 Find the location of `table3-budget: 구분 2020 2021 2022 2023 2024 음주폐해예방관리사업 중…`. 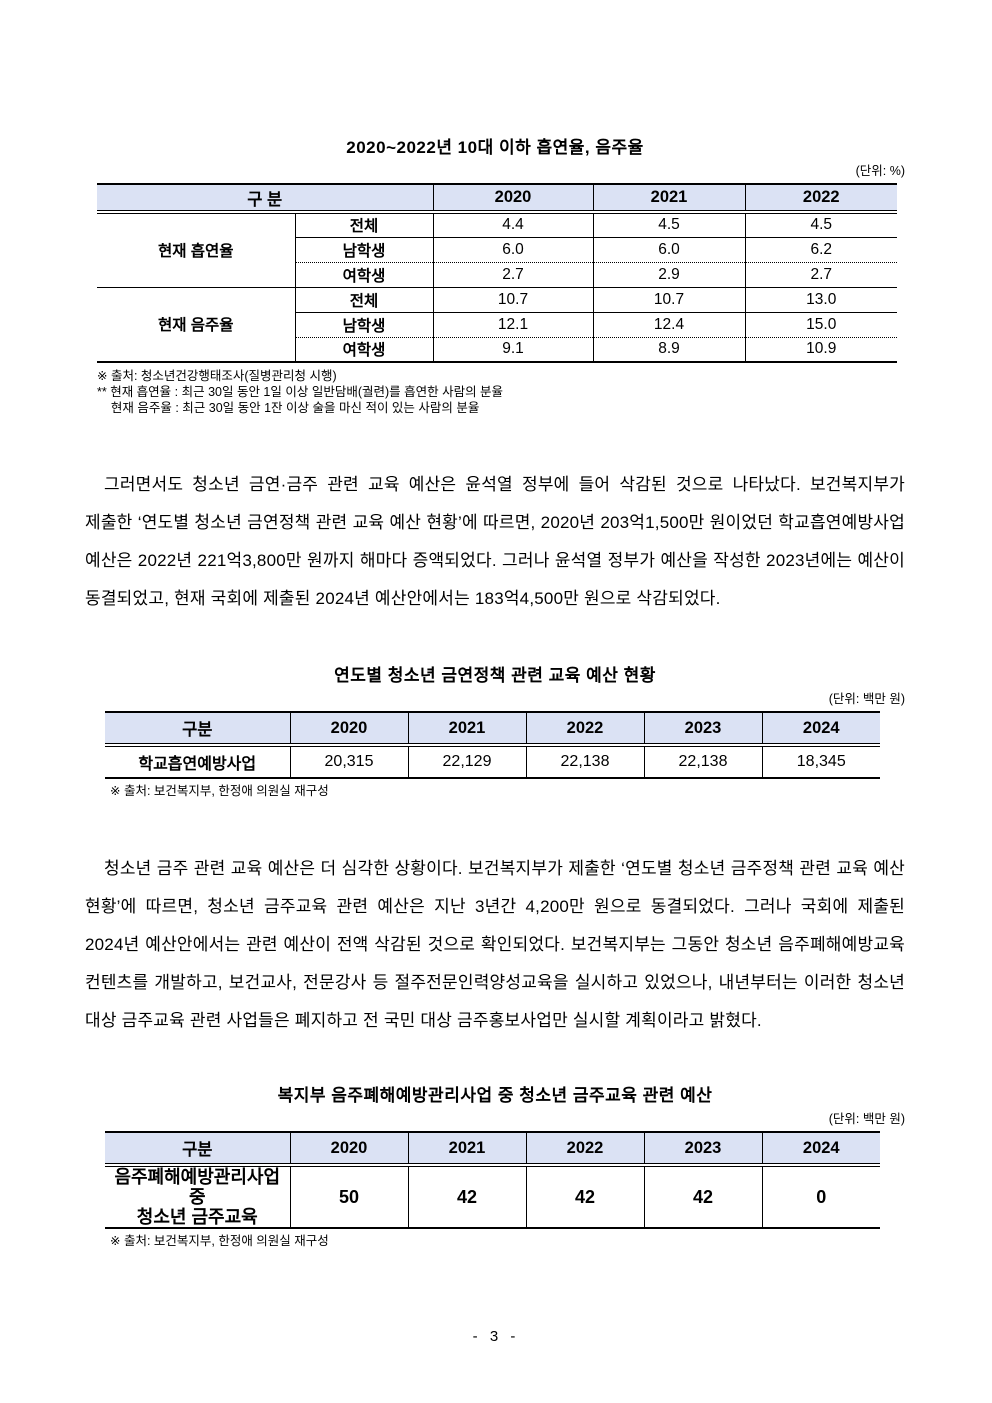

table3-budget: 구분 2020 2021 2022 2023 2024 음주폐해예방관리사업 중… is located at coordinates (492, 1180).